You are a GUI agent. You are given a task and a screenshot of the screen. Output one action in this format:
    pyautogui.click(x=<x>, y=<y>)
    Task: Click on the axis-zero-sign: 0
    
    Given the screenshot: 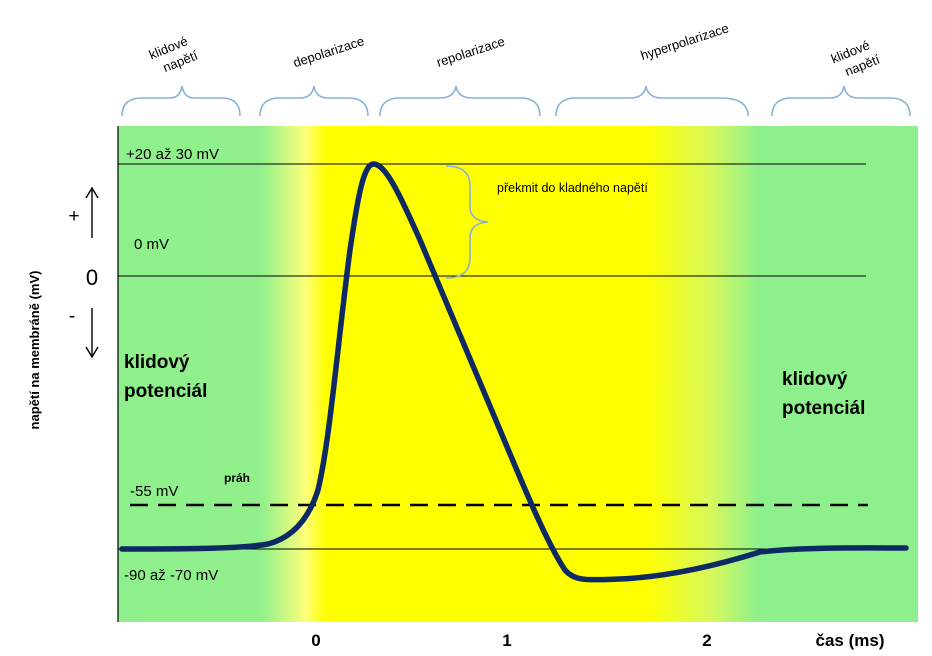 What is the action you would take?
    pyautogui.click(x=92, y=277)
    